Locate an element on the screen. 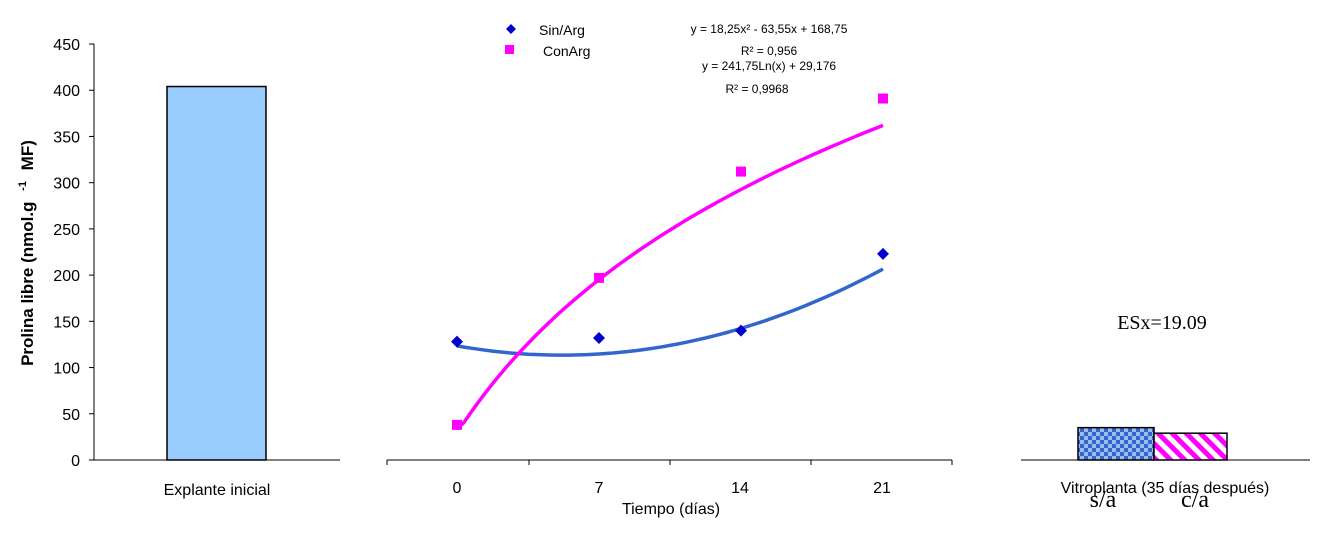 This screenshot has height=535, width=1328. bar-explante-inicial is located at coordinates (216, 273).